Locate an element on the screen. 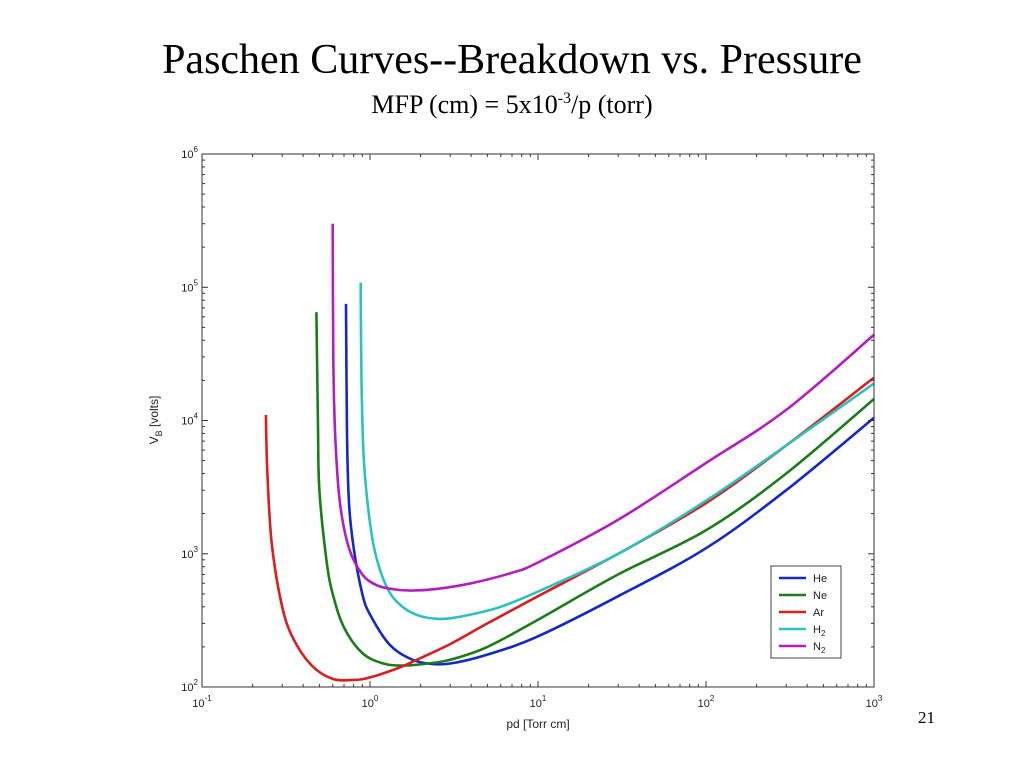  x-tick-label-exp: 3 is located at coordinates (880, 698).